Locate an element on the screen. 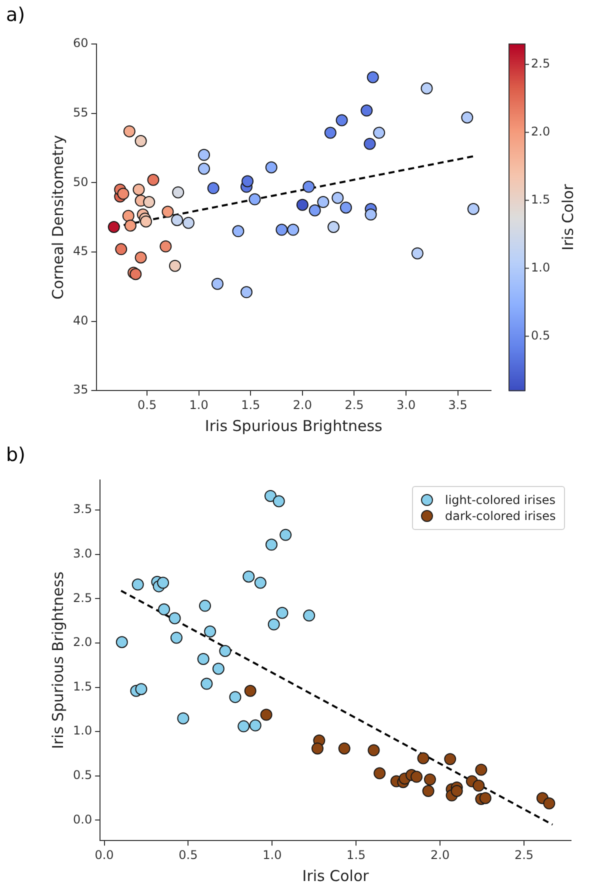 The image size is (591, 890). x-axis-title: Iris Color is located at coordinates (336, 875).